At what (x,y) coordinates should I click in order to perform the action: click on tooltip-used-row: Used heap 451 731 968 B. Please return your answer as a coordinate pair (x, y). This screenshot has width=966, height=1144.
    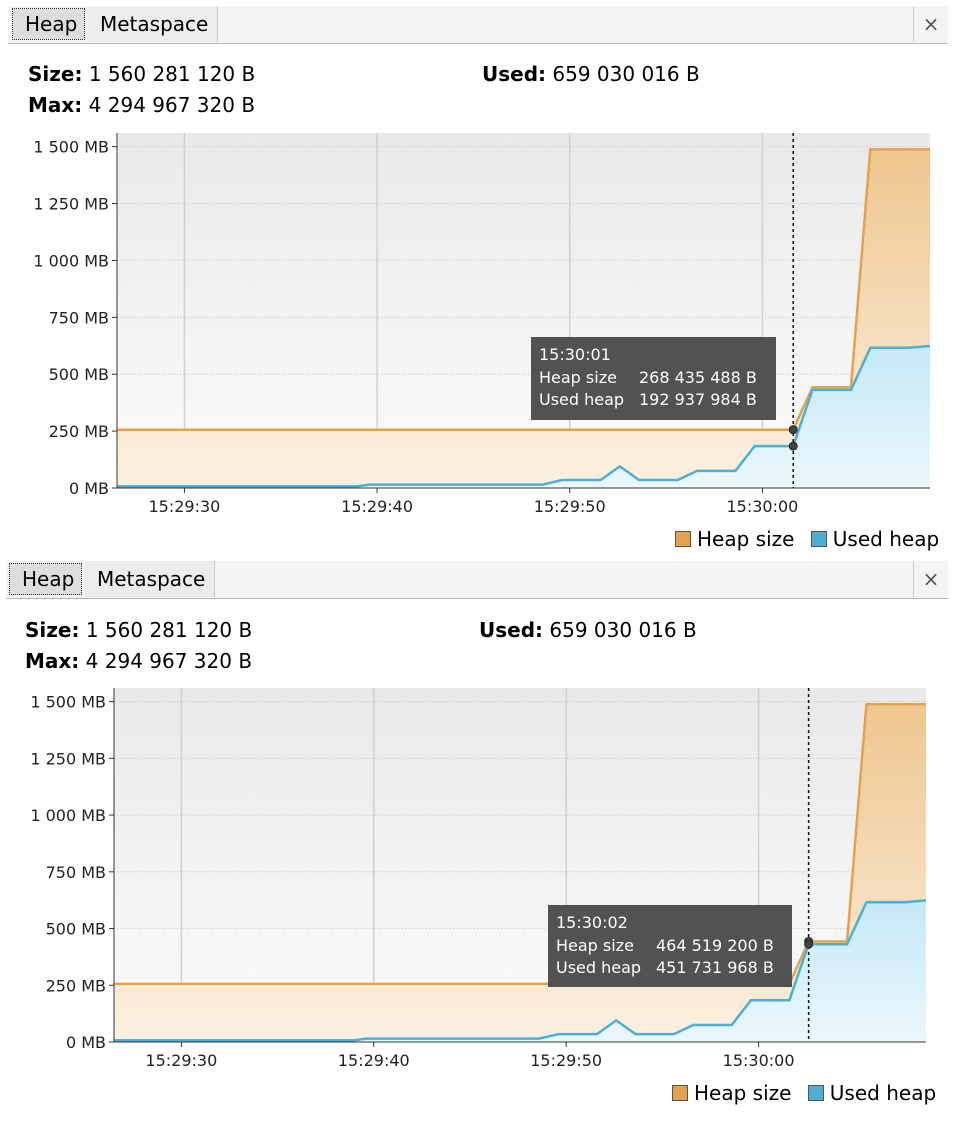
    Looking at the image, I should click on (670, 968).